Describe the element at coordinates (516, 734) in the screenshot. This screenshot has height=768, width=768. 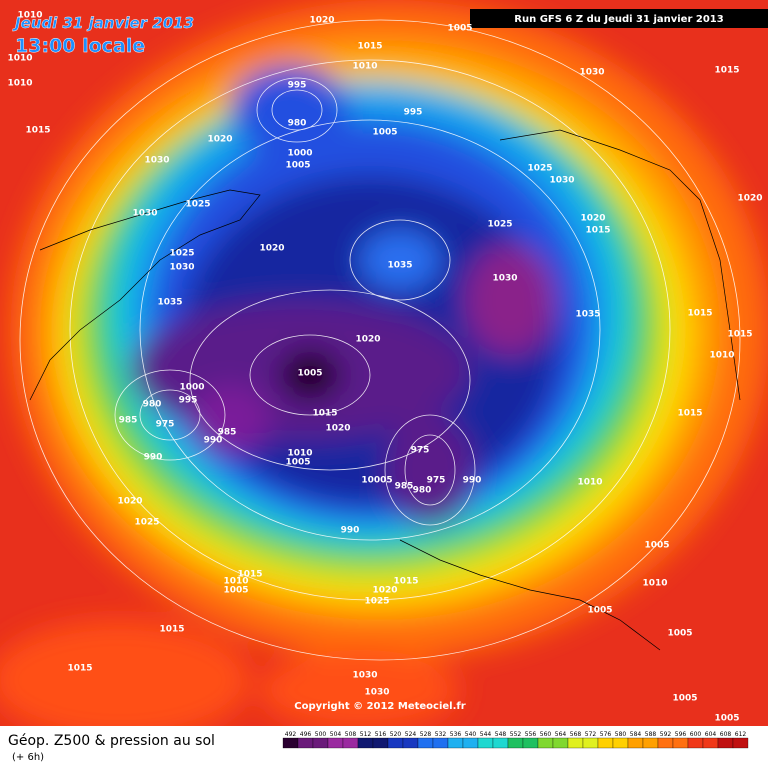
I see `scale-label: 552` at that location.